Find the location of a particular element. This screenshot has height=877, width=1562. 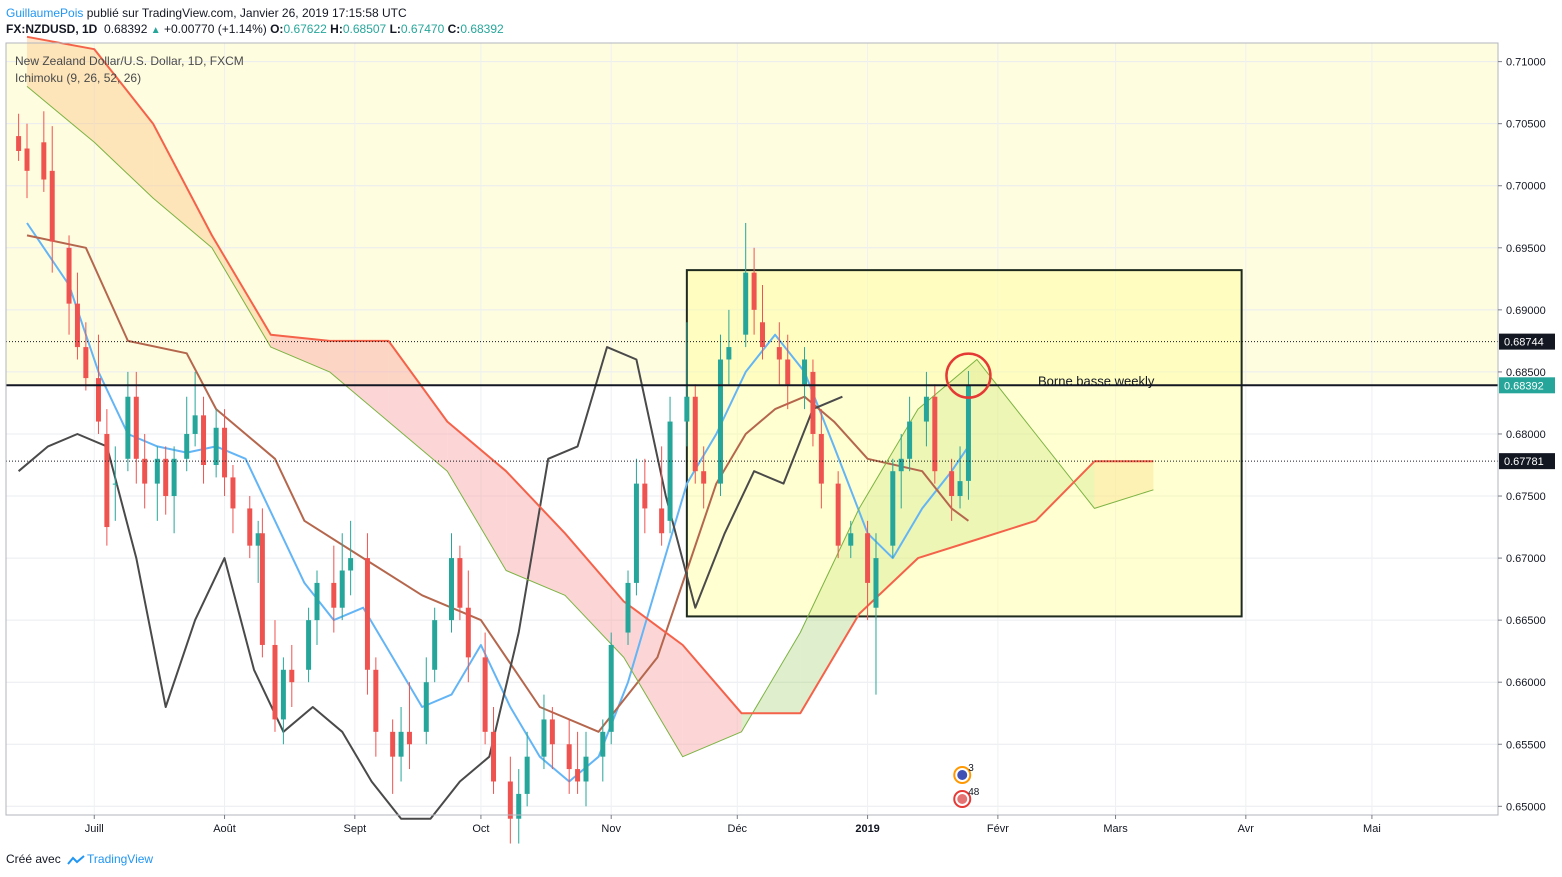

close-label: C: is located at coordinates (454, 29).